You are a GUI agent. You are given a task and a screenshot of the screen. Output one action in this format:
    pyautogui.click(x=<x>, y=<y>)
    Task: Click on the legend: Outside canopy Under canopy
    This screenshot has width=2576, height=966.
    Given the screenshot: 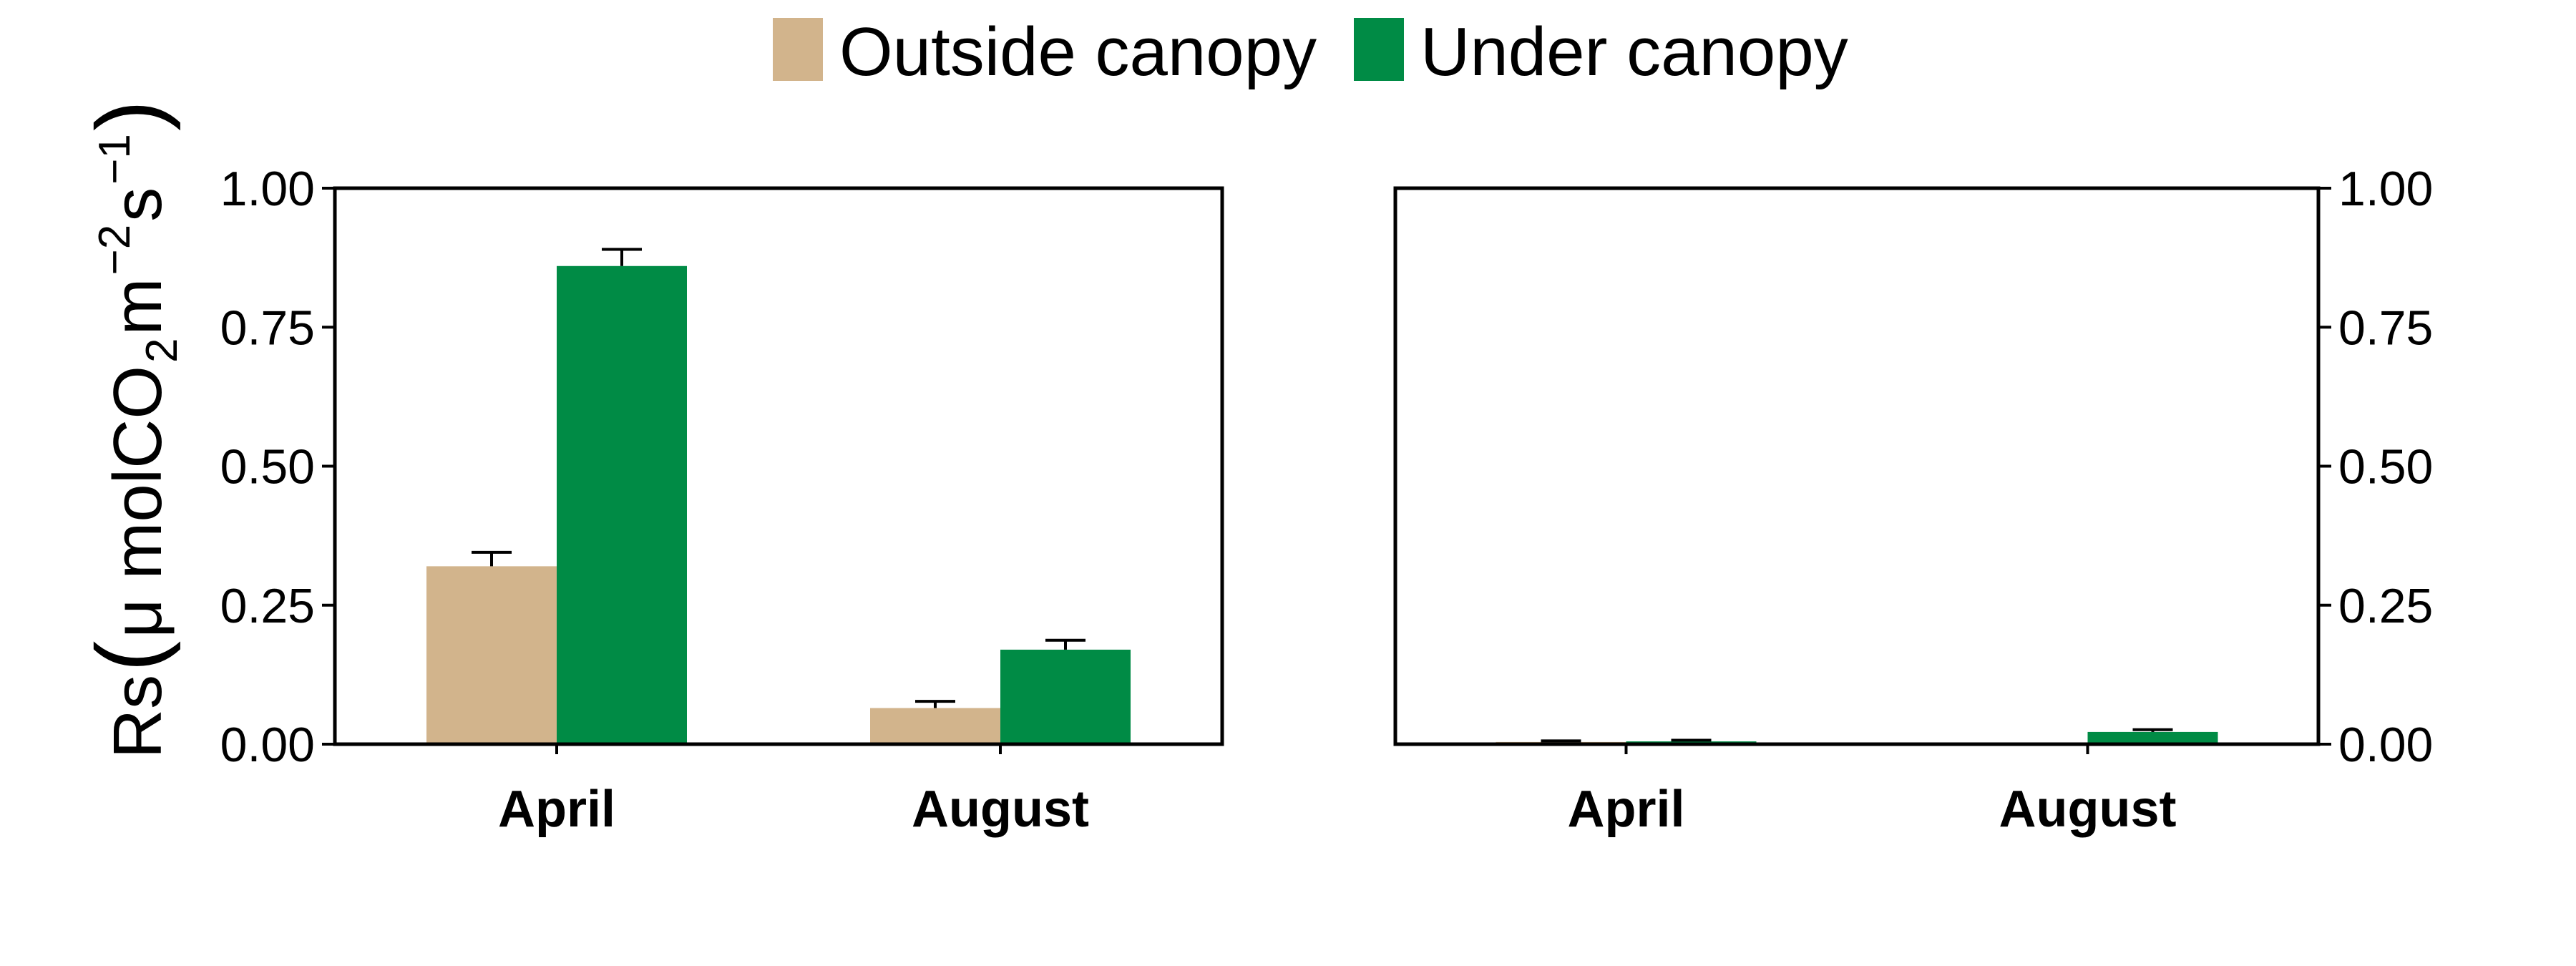 What is the action you would take?
    pyautogui.click(x=1310, y=52)
    